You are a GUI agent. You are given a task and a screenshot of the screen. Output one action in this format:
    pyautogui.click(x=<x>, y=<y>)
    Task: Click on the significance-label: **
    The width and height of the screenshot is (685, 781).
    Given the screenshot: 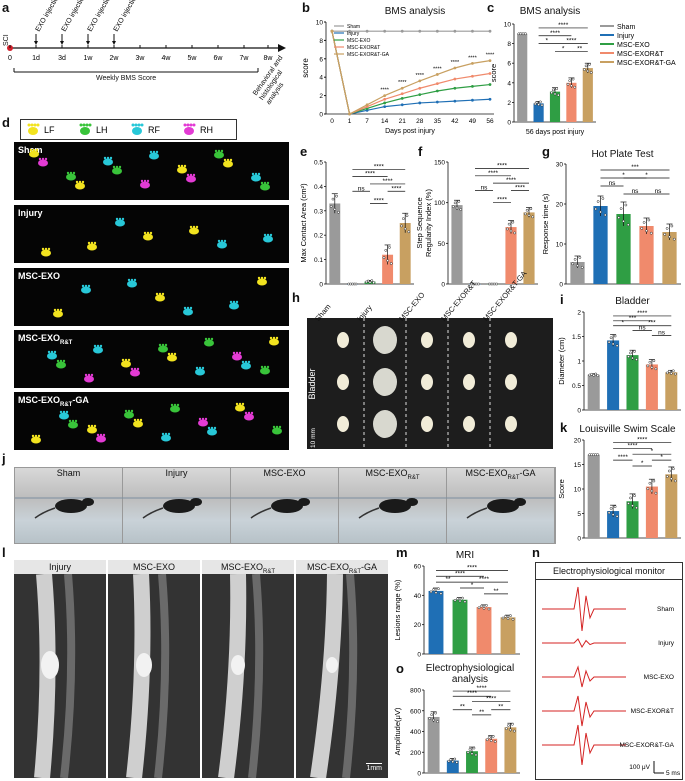 What is the action you would take?
    pyautogui.click(x=448, y=579)
    